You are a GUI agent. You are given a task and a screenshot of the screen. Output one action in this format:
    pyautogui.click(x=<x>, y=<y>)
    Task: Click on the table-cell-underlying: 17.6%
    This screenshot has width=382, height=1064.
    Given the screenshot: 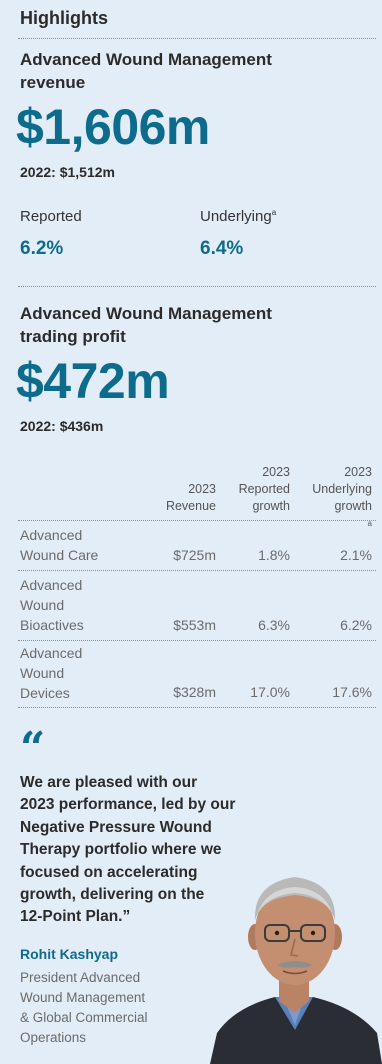 What is the action you would take?
    pyautogui.click(x=352, y=692)
    